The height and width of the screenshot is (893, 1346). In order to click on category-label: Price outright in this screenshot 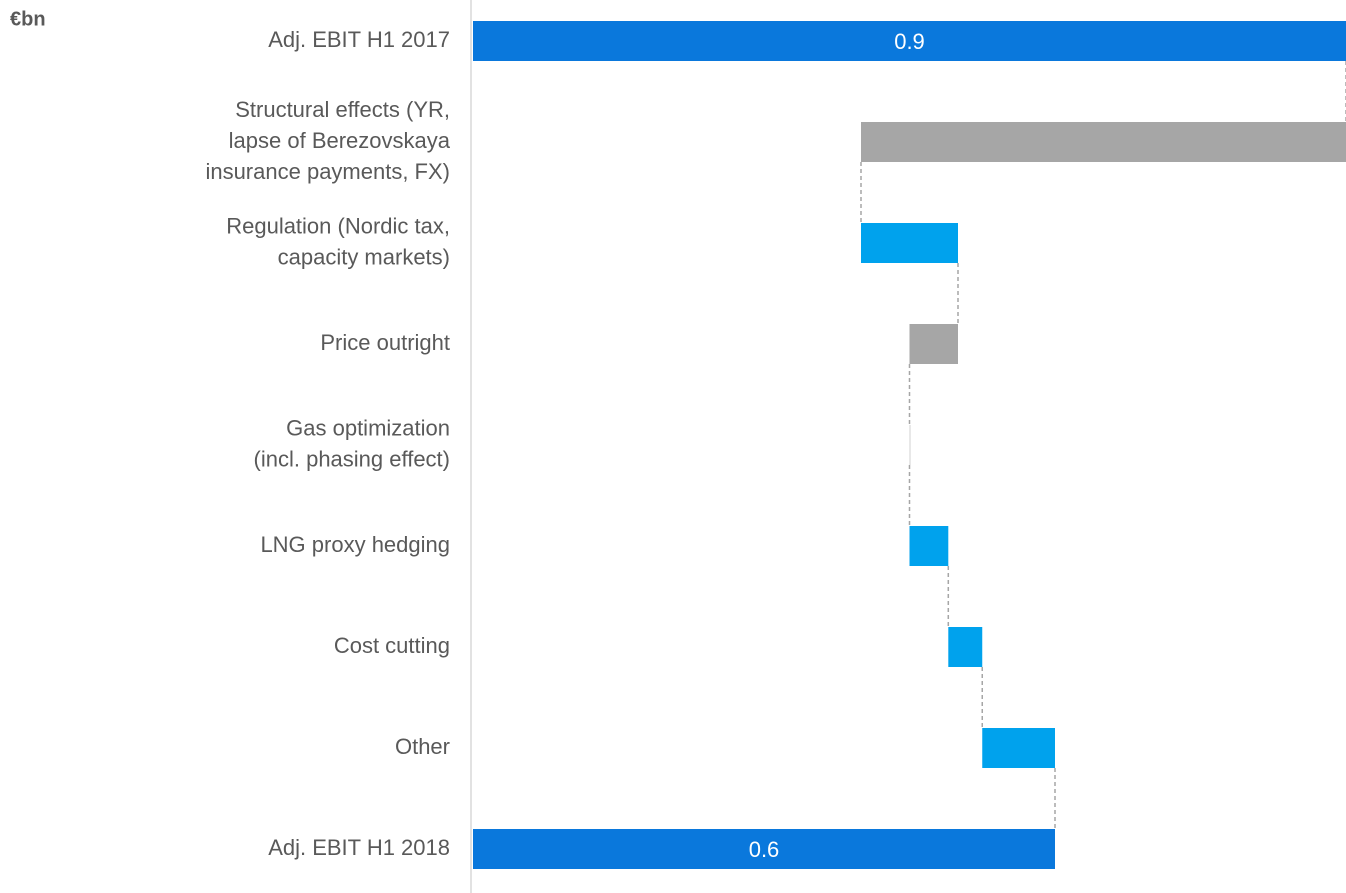, I will do `click(385, 342)`.